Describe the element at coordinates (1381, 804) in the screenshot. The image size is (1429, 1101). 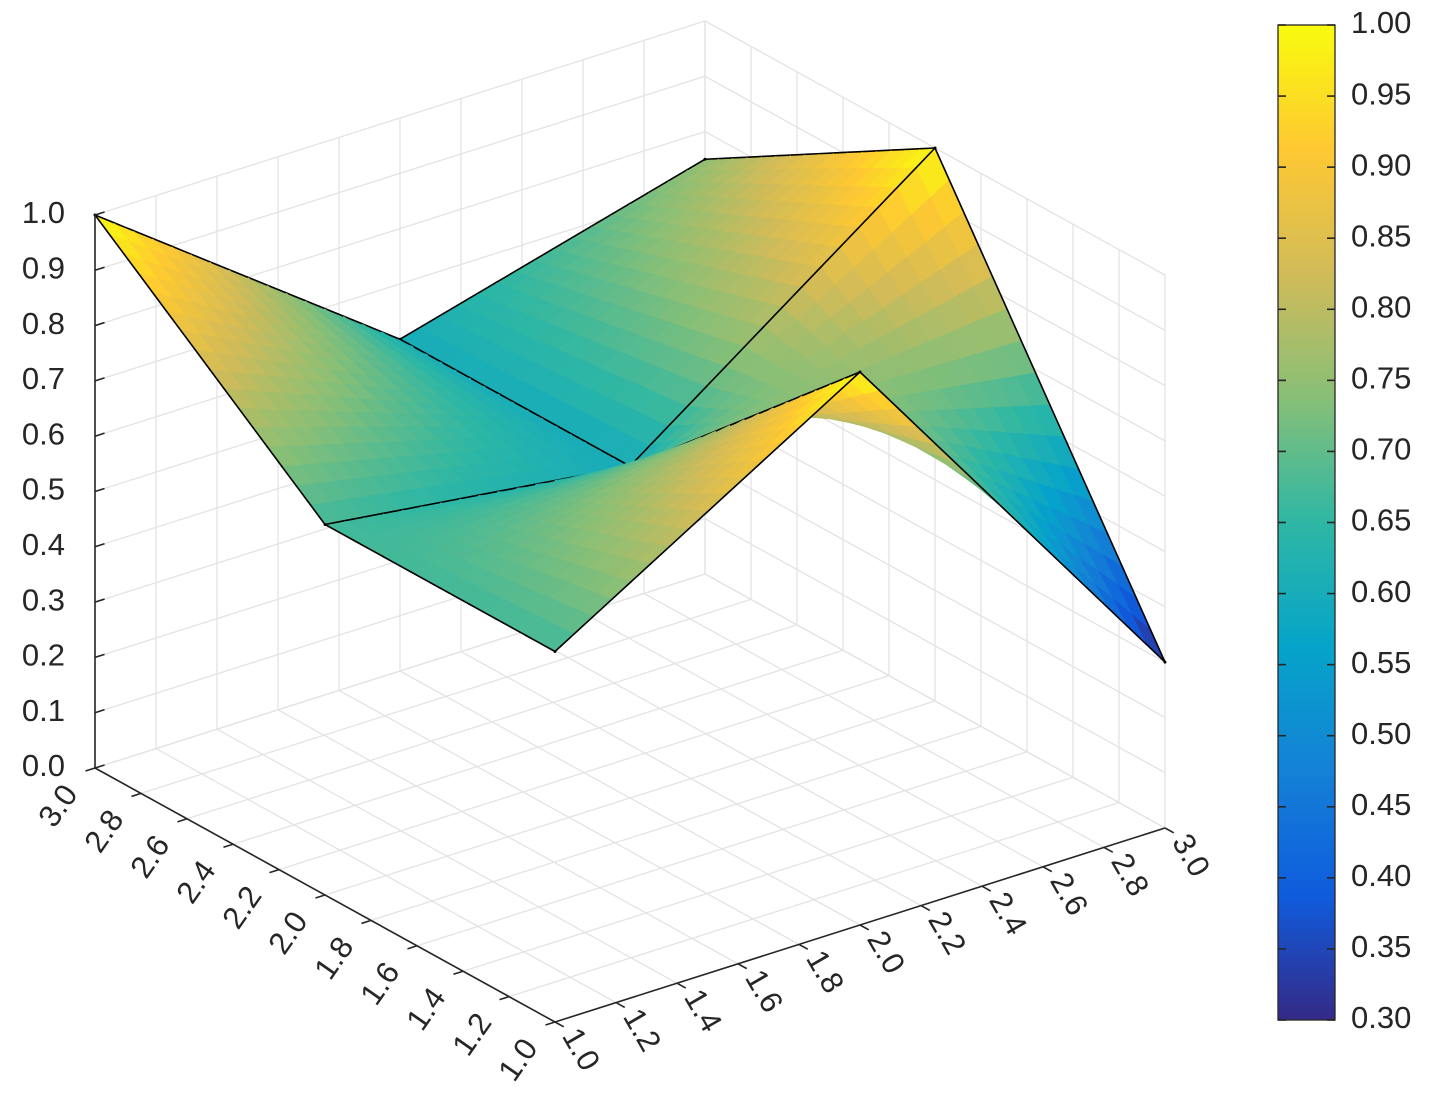
I see `colorbar-tick-label: 0.45` at that location.